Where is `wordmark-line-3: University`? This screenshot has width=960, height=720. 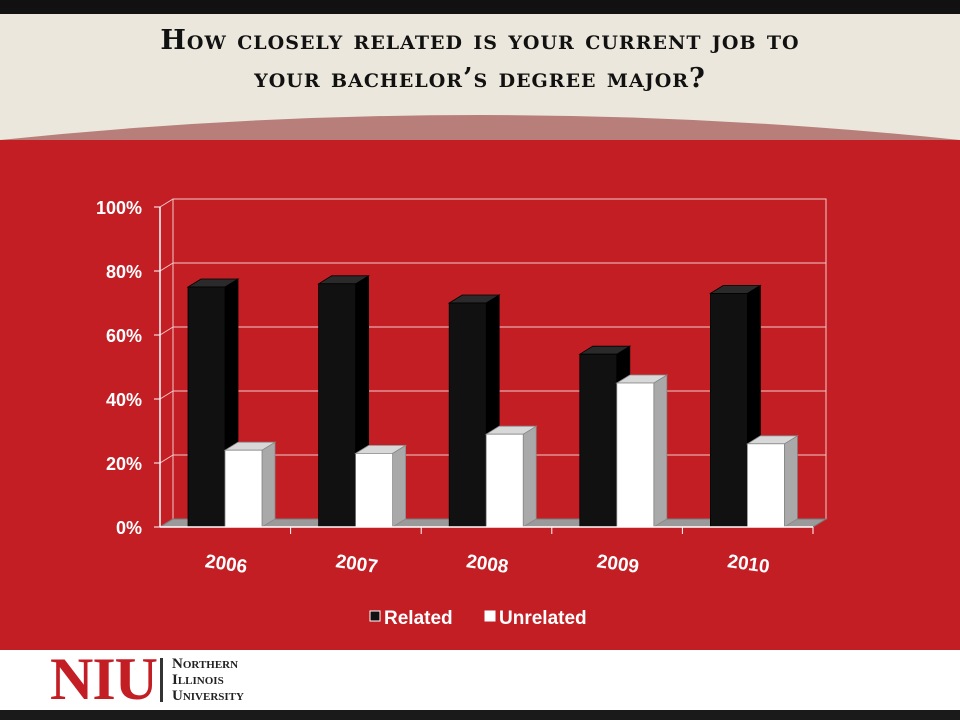 wordmark-line-3: University is located at coordinates (208, 696).